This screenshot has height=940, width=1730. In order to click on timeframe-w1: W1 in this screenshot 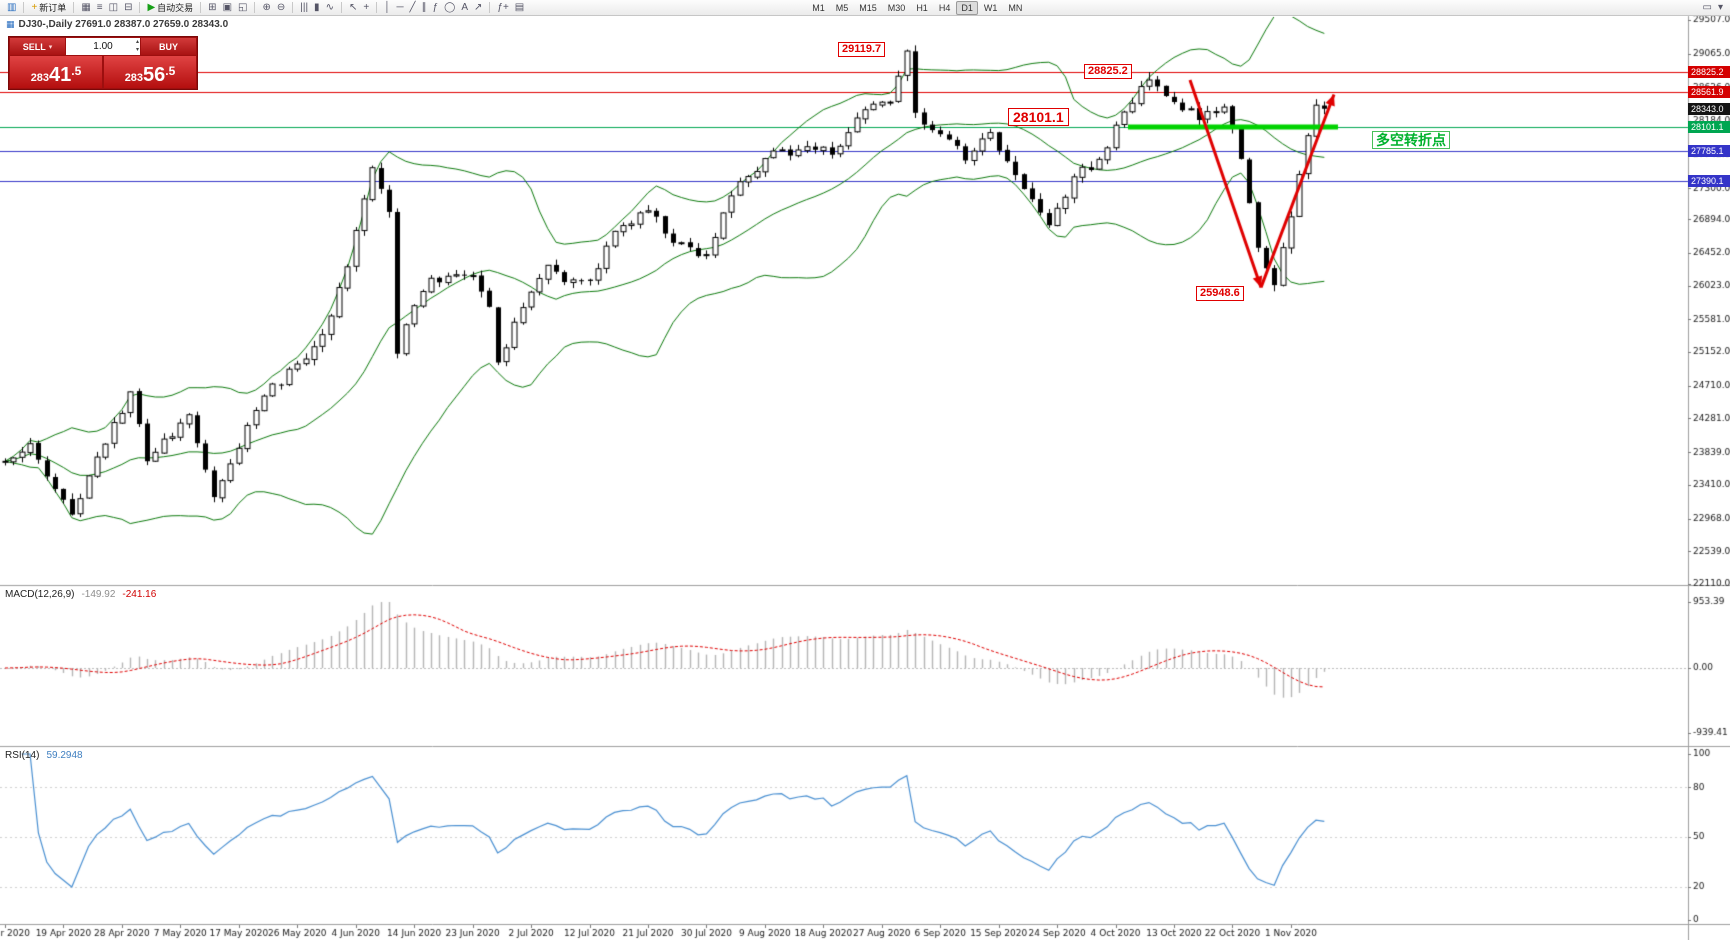, I will do `click(990, 7)`.